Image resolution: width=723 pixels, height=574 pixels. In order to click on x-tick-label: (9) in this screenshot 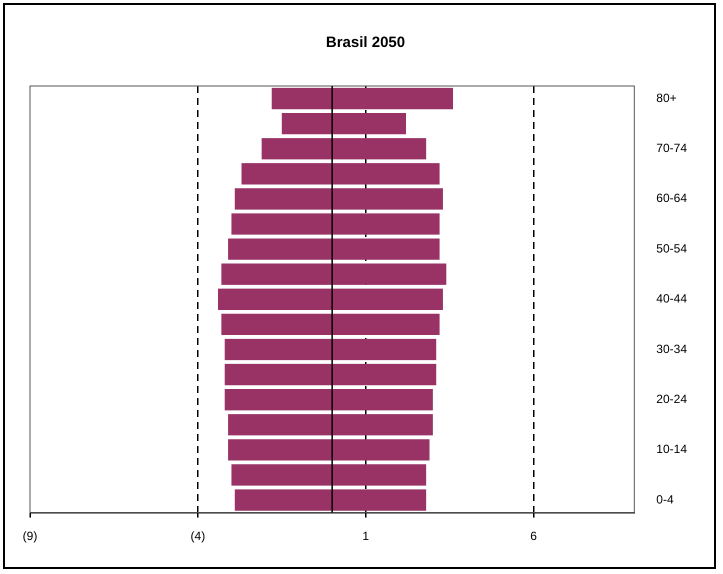, I will do `click(30, 536)`.